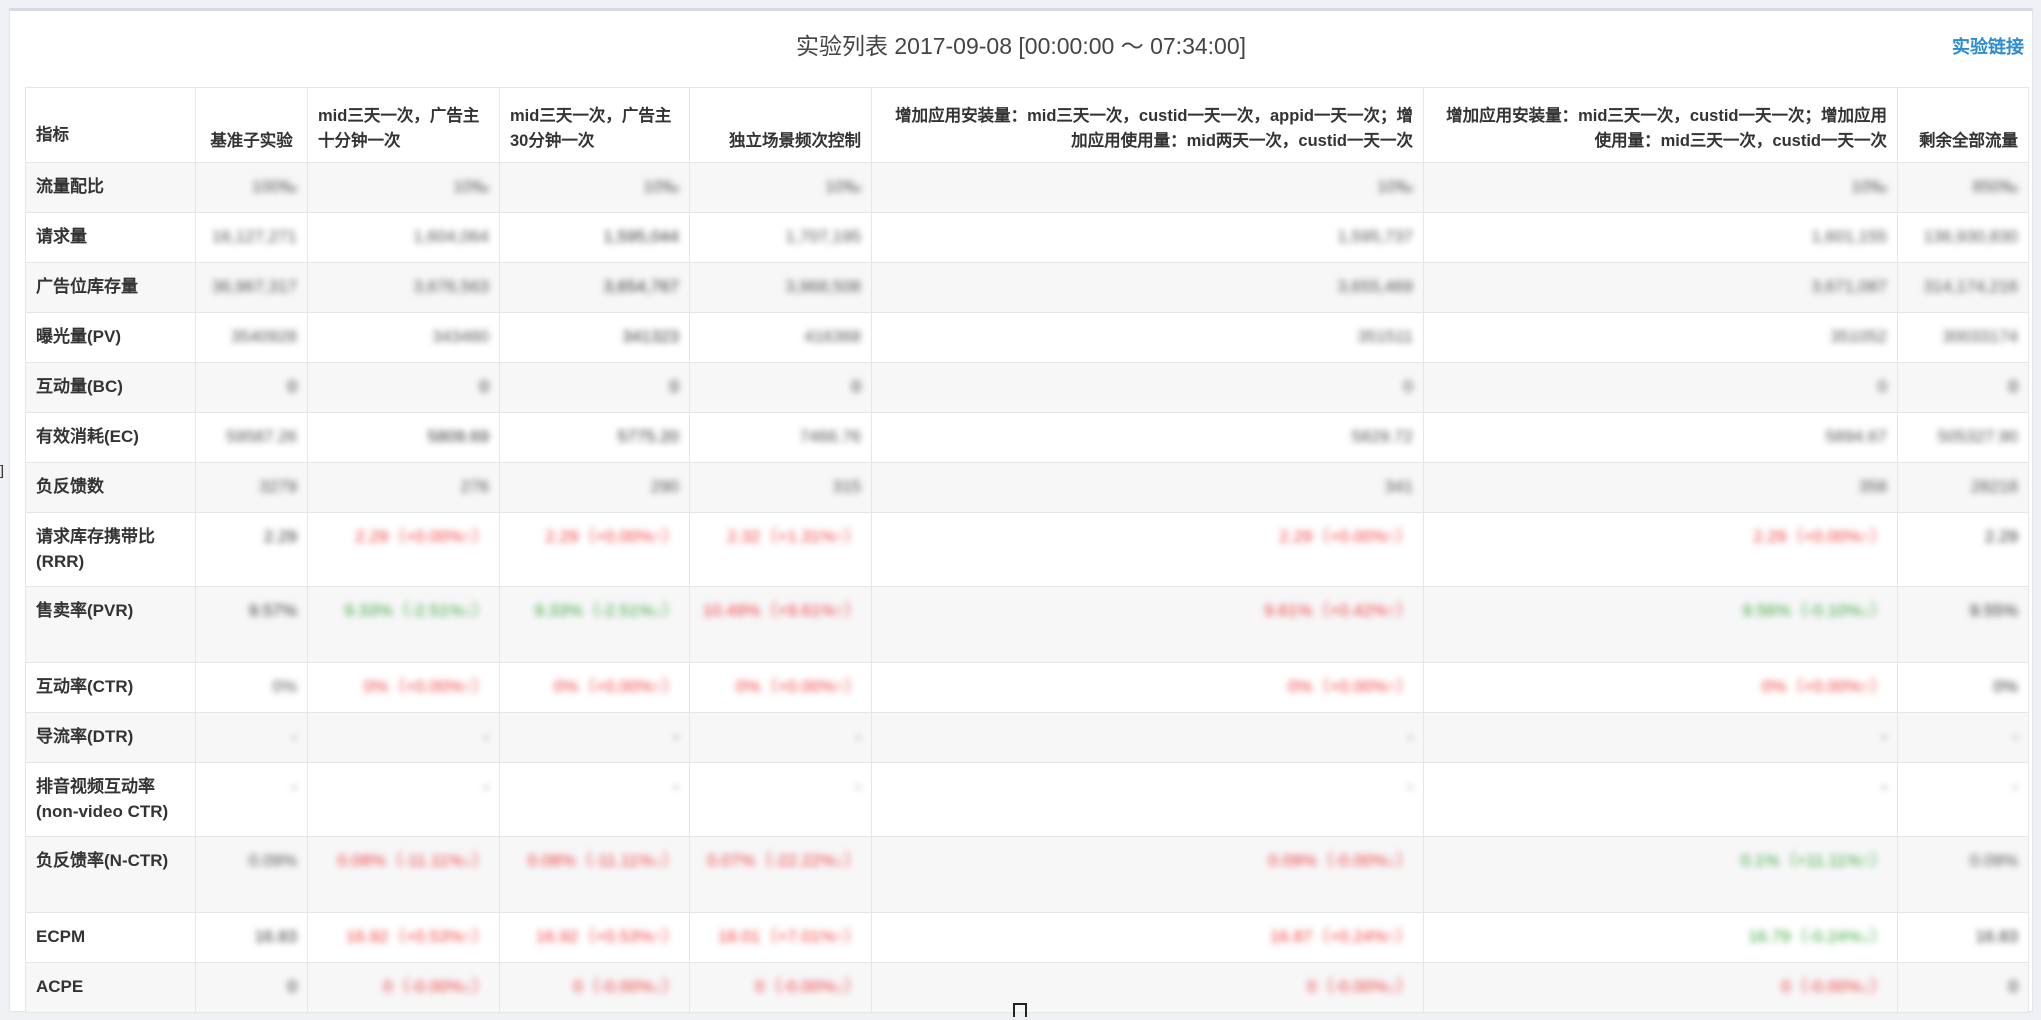 The width and height of the screenshot is (2041, 1020). Describe the element at coordinates (1147, 437) in the screenshot. I see `table-cell: 5829.72` at that location.